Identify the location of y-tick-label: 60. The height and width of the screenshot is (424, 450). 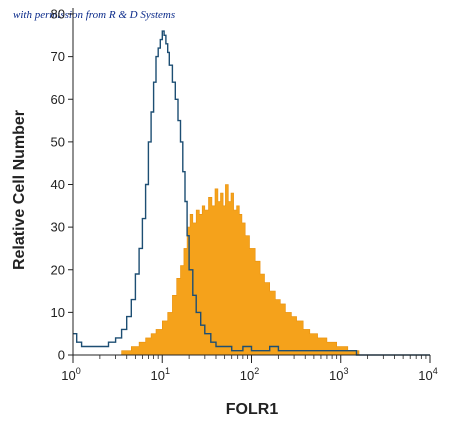
(58, 99).